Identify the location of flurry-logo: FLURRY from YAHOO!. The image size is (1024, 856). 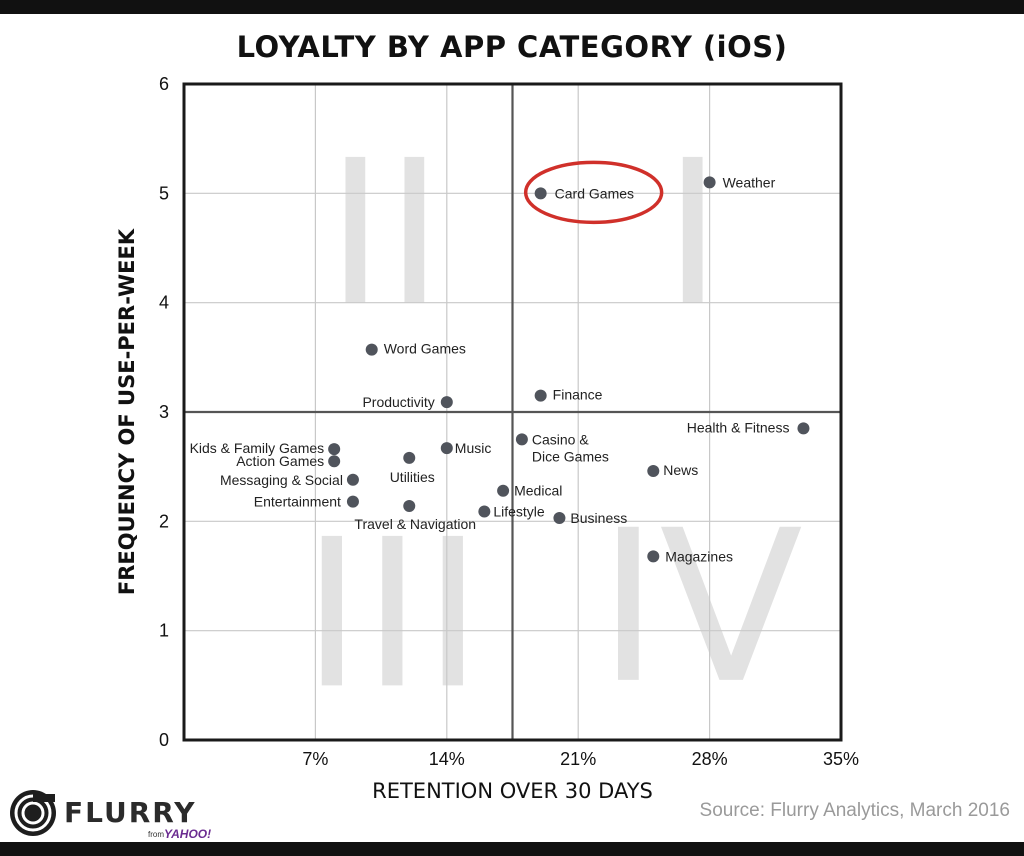
(116, 814).